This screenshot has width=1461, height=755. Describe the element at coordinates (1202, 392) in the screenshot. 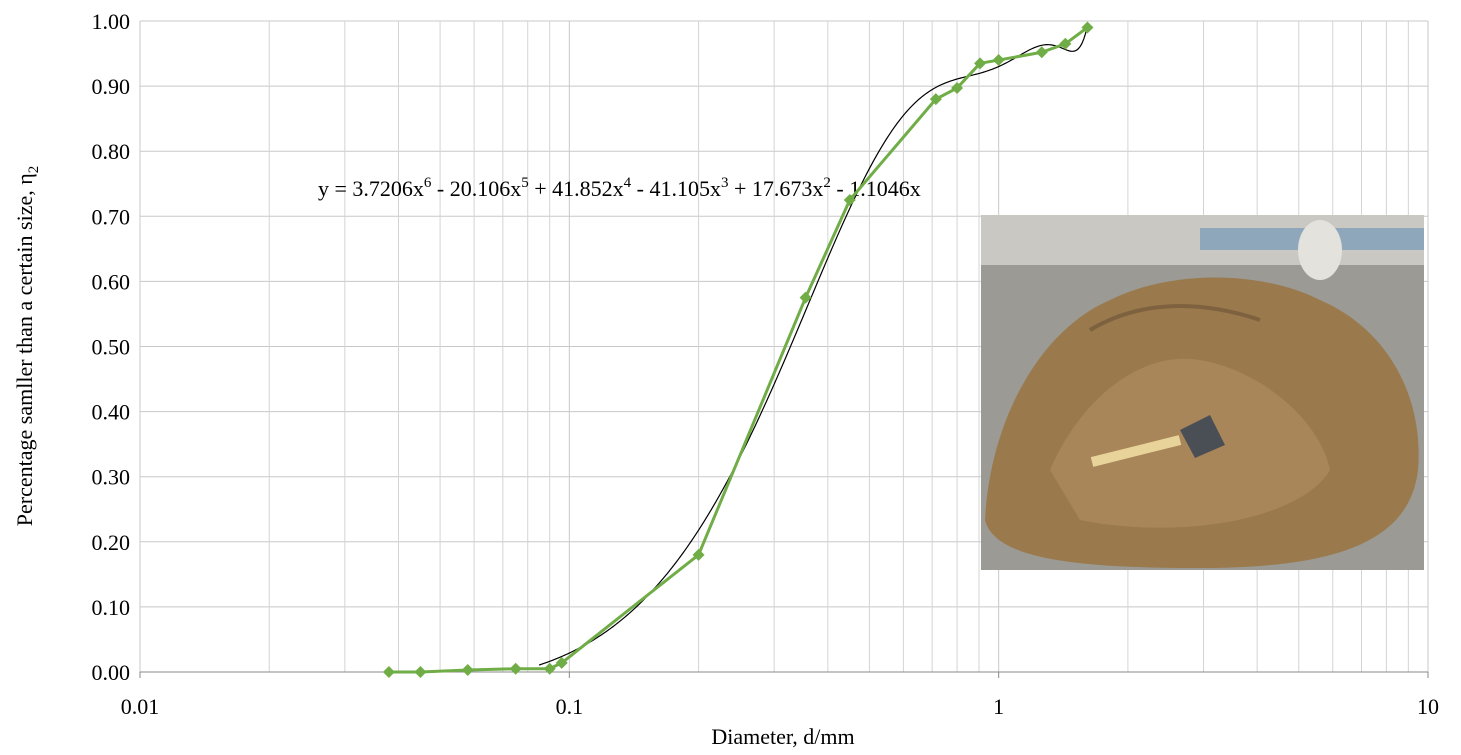

I see `inset-photo` at that location.